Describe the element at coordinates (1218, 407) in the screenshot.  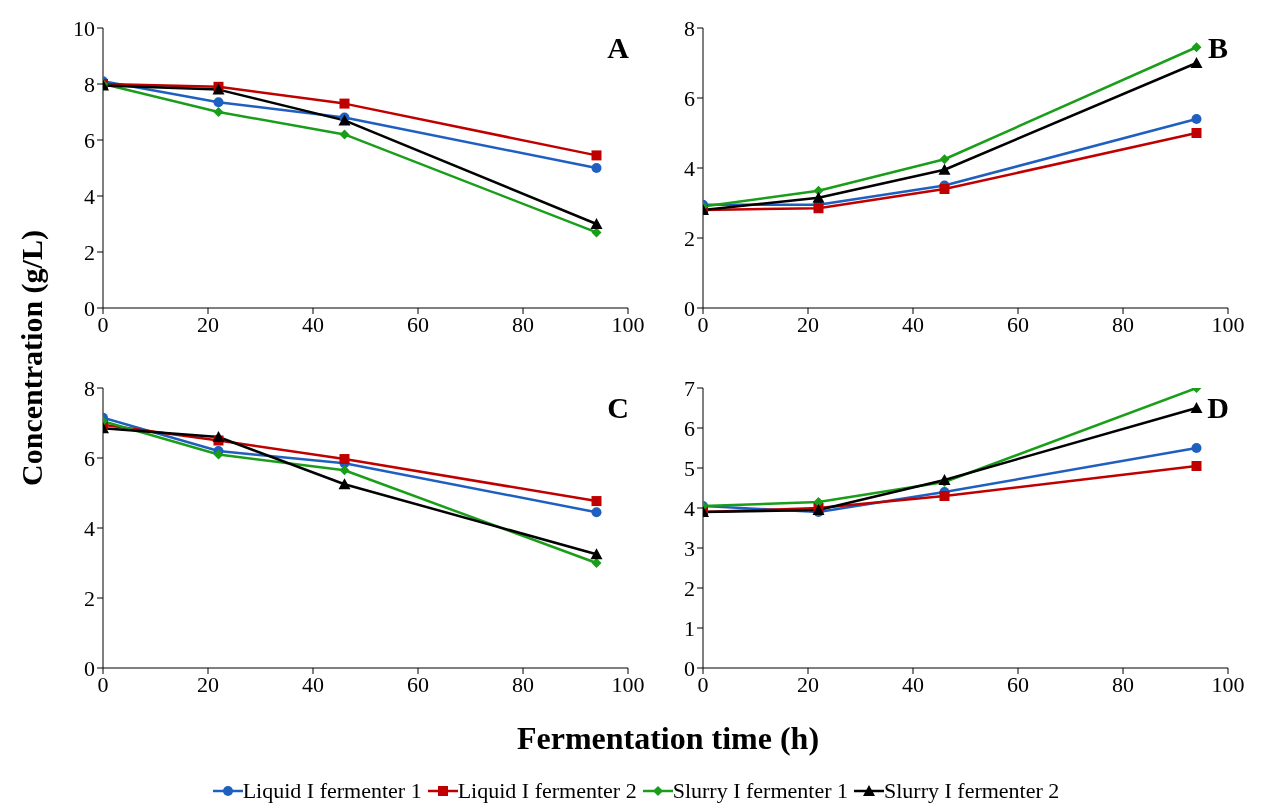
I see `chart-title: D` at that location.